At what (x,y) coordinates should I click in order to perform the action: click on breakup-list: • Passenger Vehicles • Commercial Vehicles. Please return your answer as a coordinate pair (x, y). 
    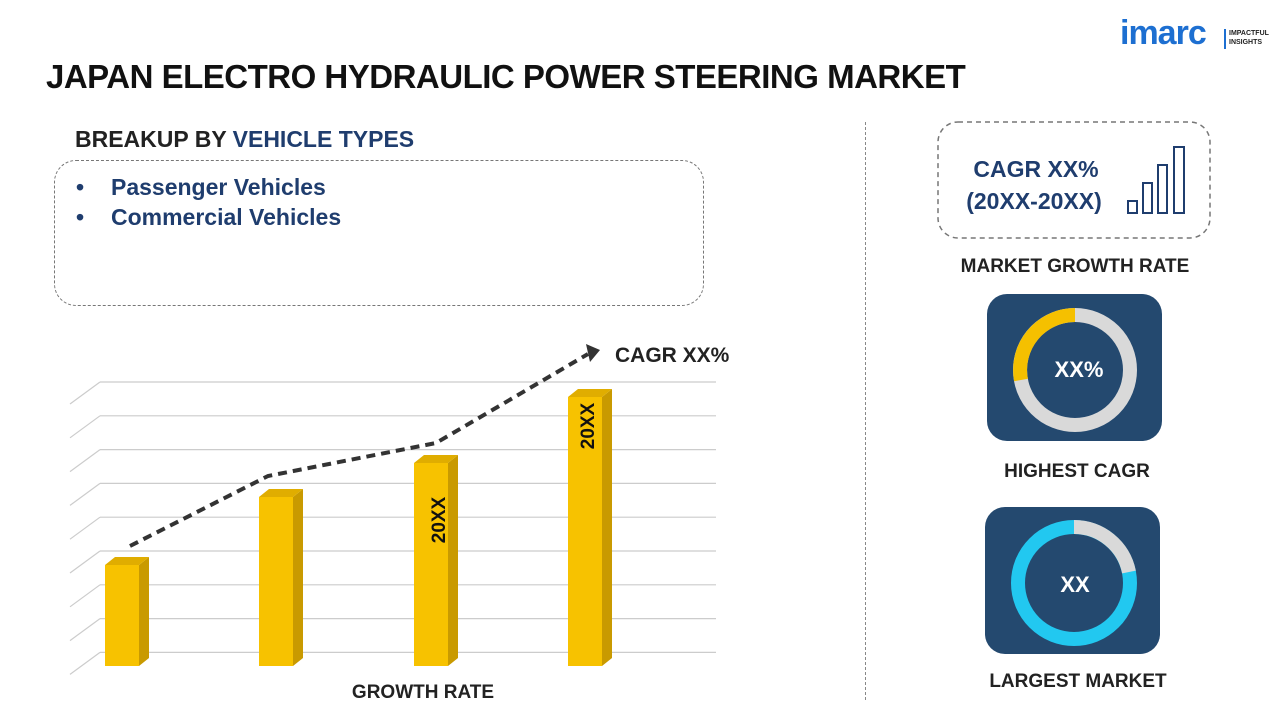
    Looking at the image, I should click on (208, 202).